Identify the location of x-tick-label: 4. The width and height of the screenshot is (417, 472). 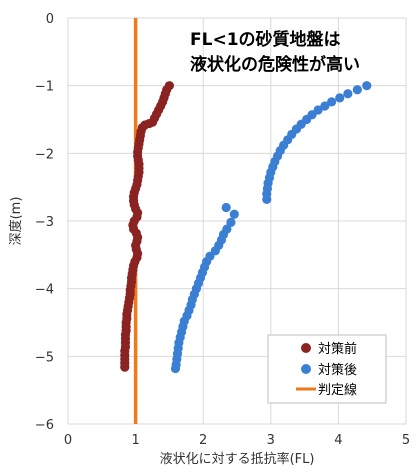
(338, 440).